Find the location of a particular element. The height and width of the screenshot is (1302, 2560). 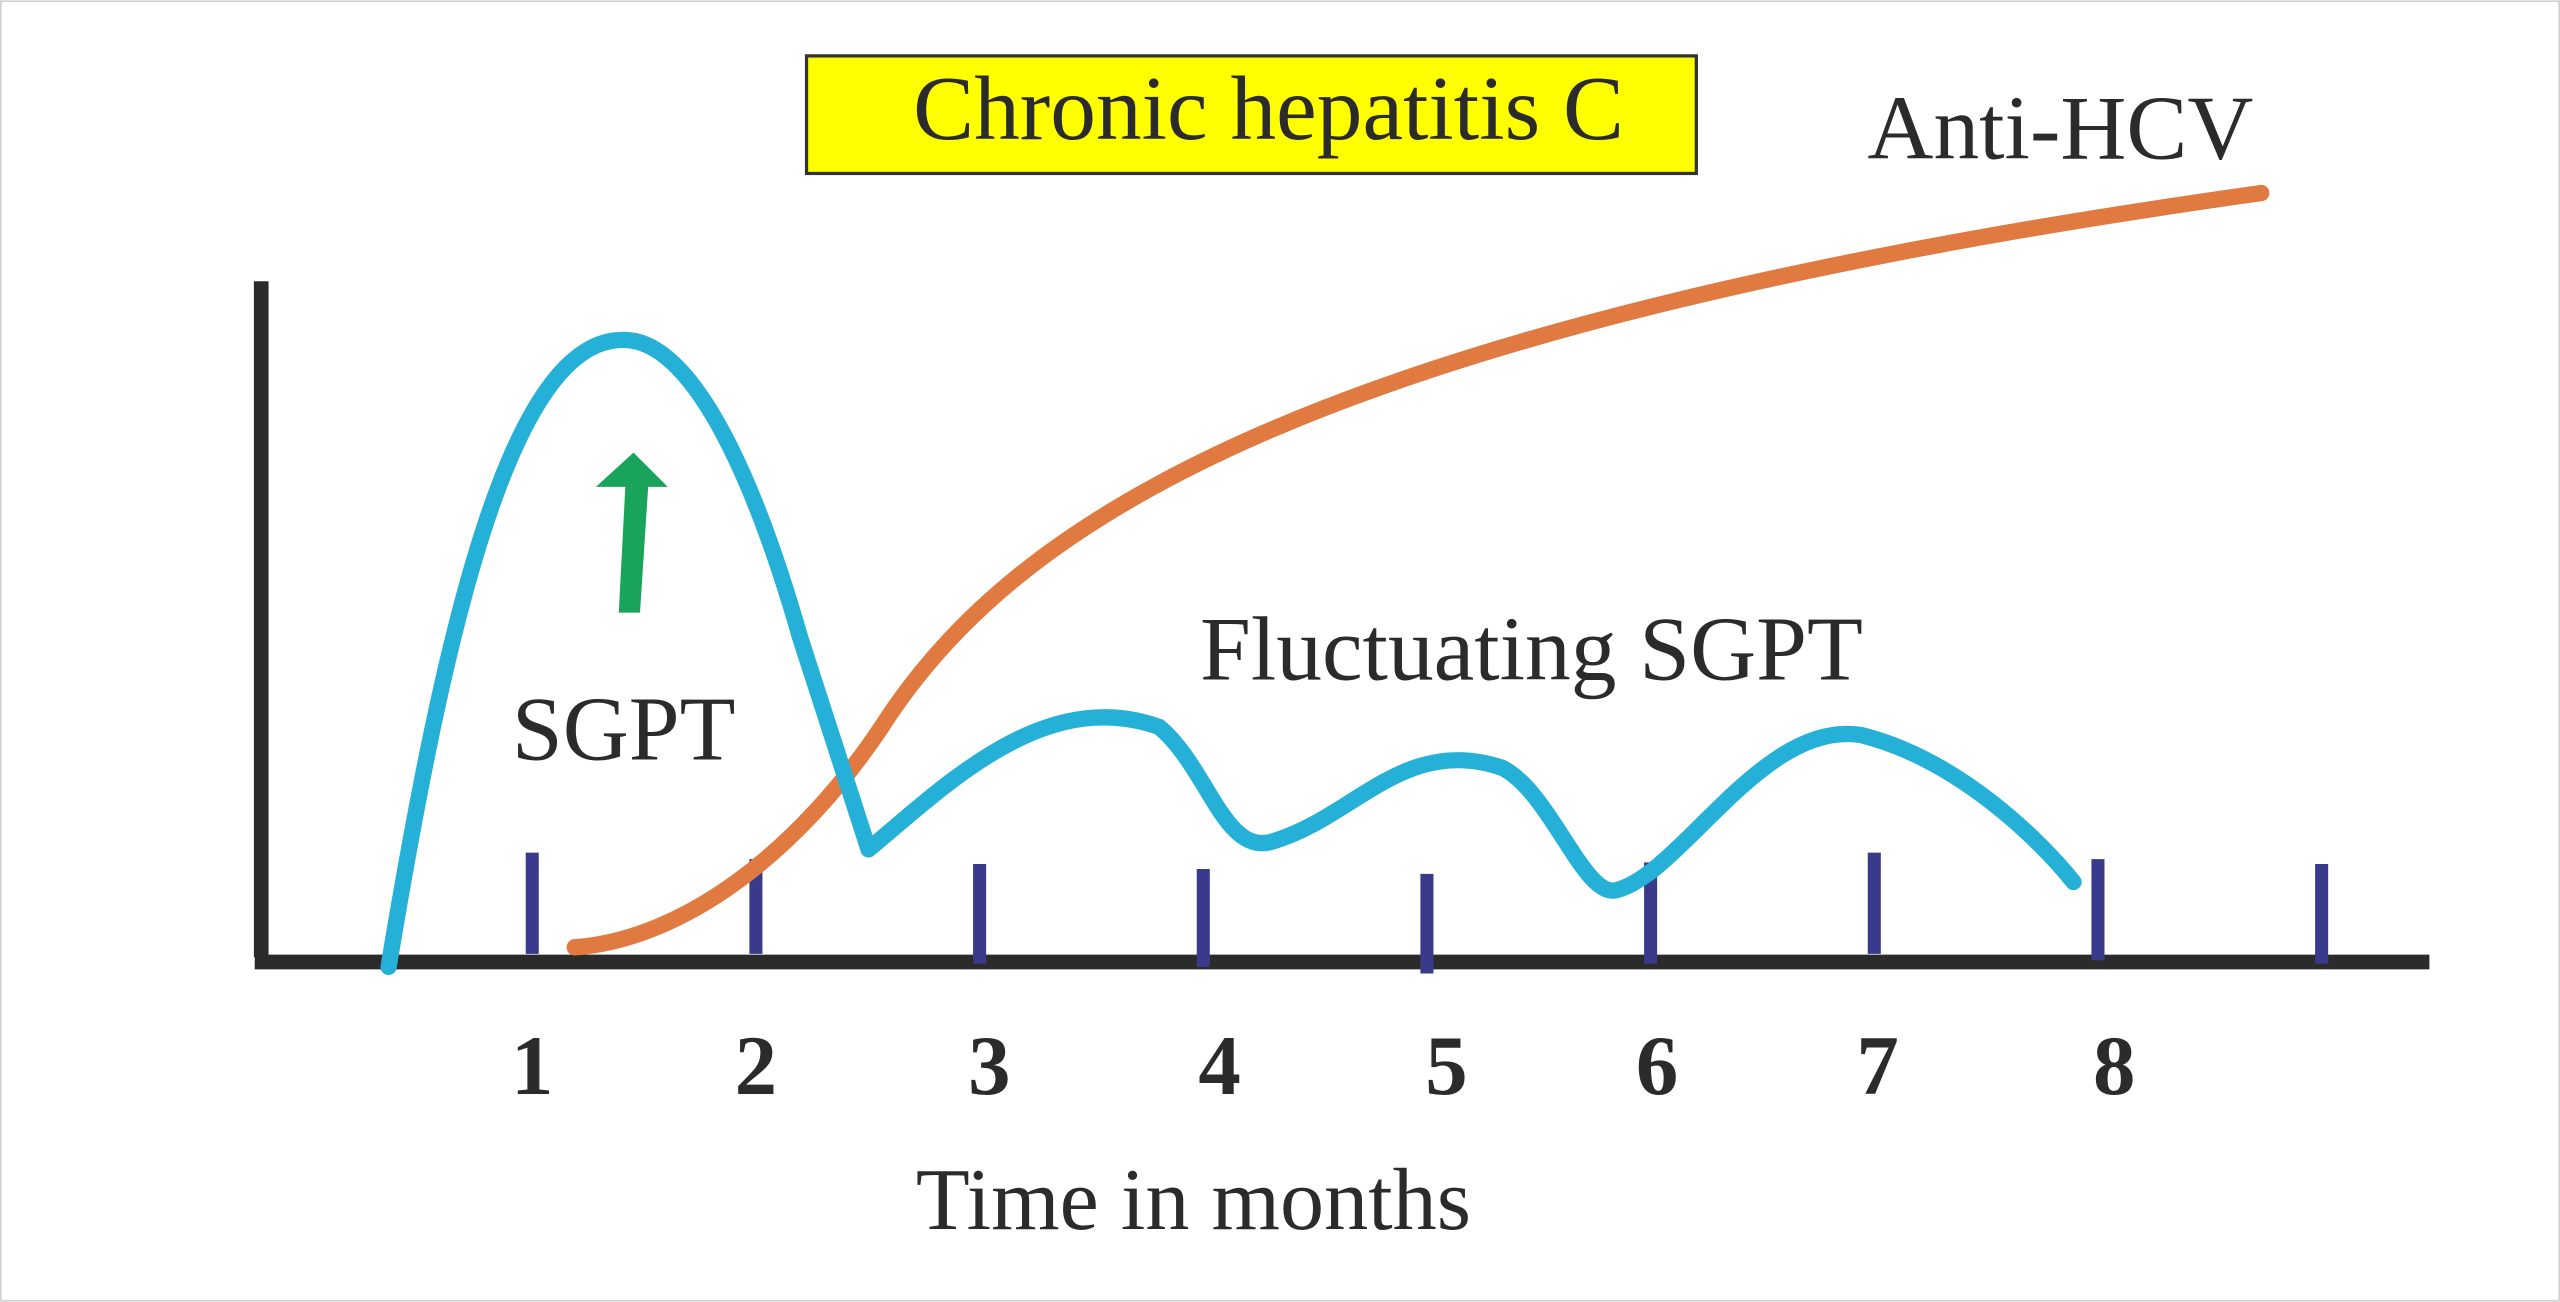

tick-marks is located at coordinates (1427, 913).